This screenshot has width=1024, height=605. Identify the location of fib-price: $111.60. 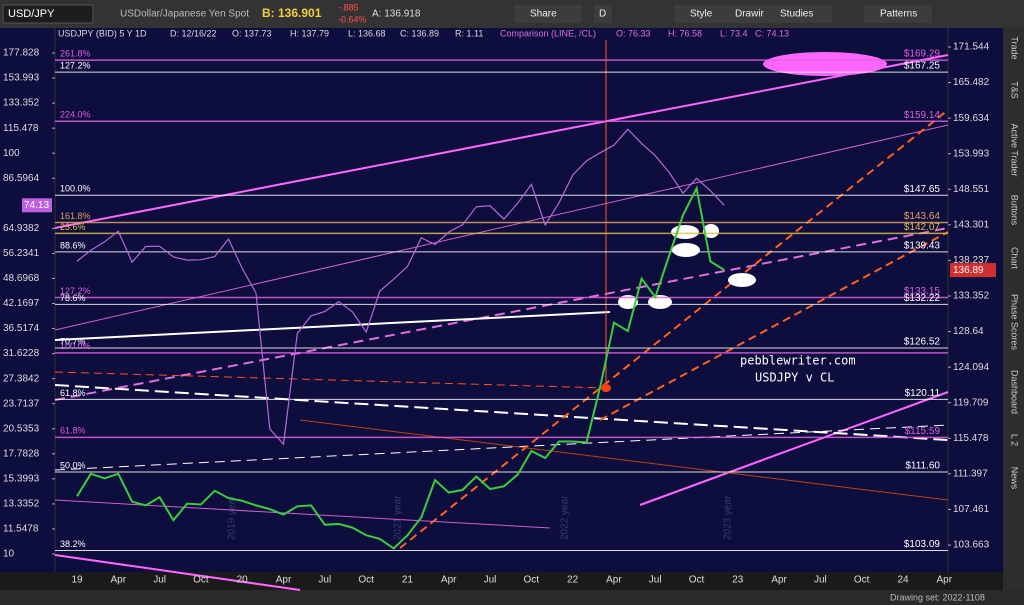
(922, 466).